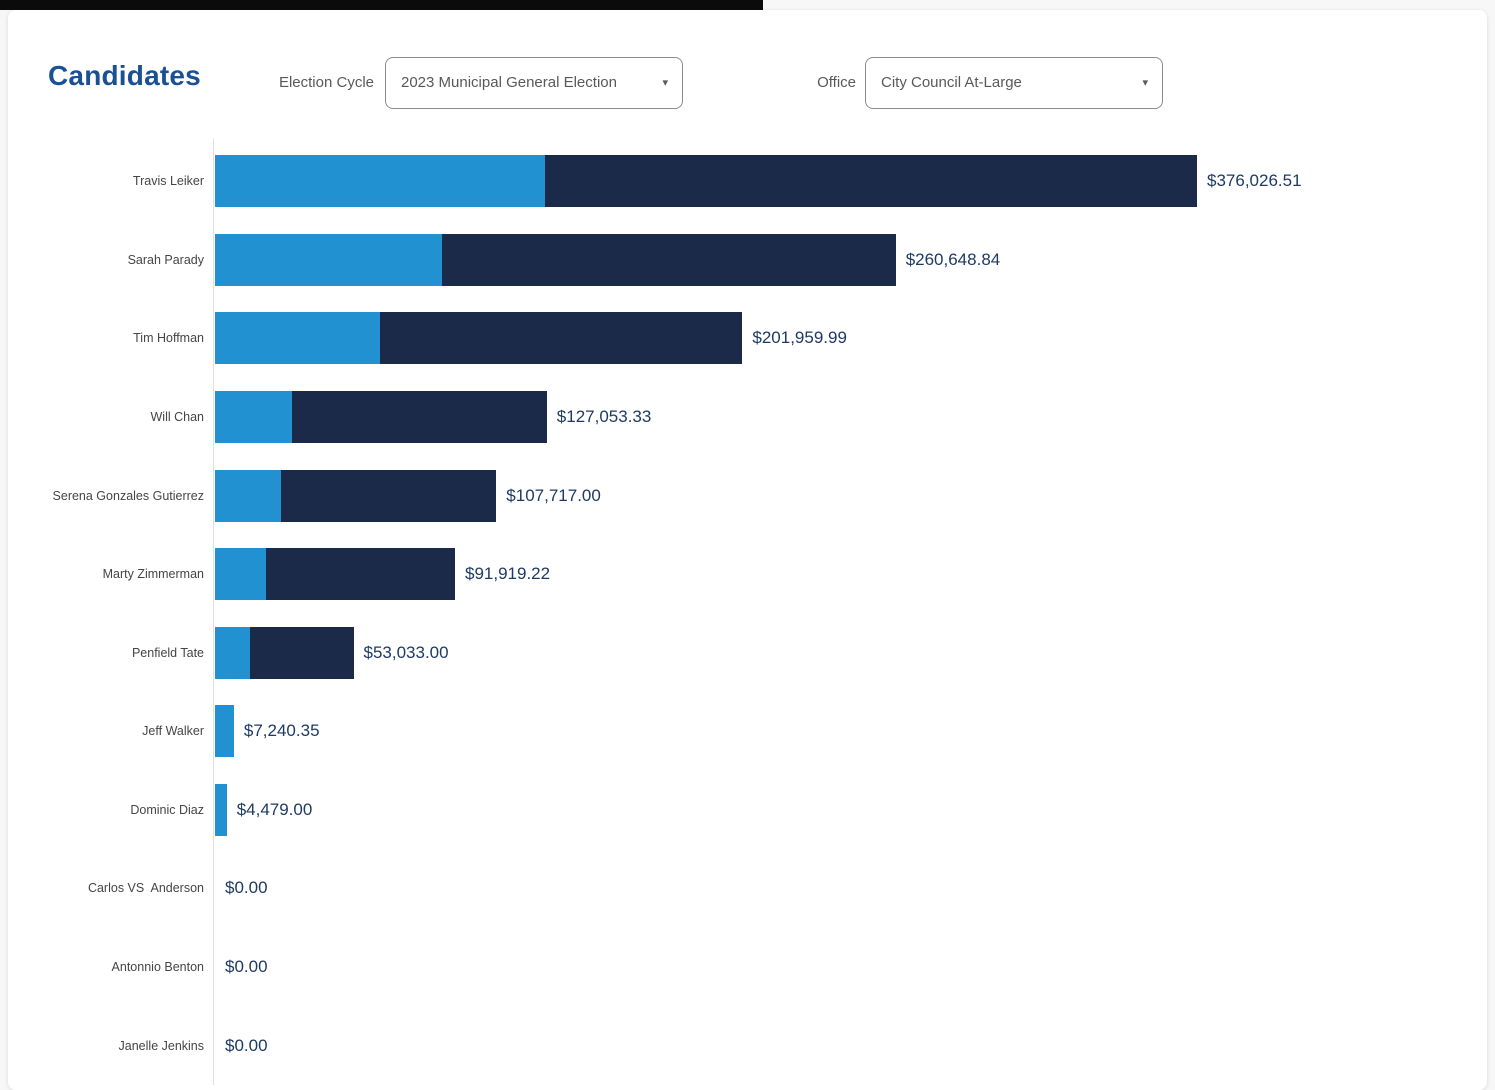  What do you see at coordinates (1254, 181) in the screenshot?
I see `bar-value-label: $376,026.51` at bounding box center [1254, 181].